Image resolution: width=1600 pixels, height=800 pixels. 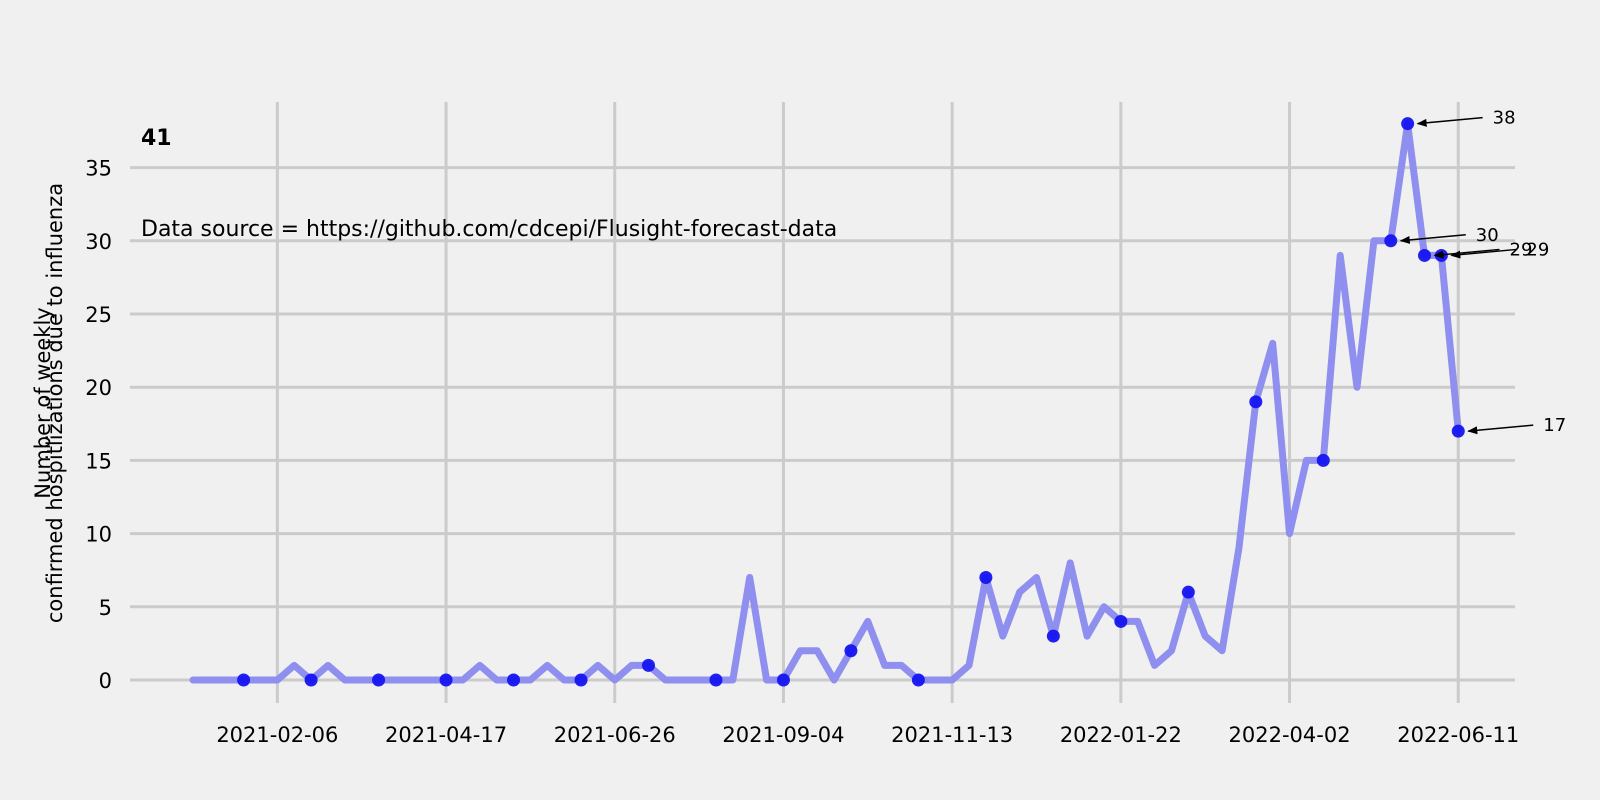 I want to click on annotation-label: 38, so click(x=1504, y=118).